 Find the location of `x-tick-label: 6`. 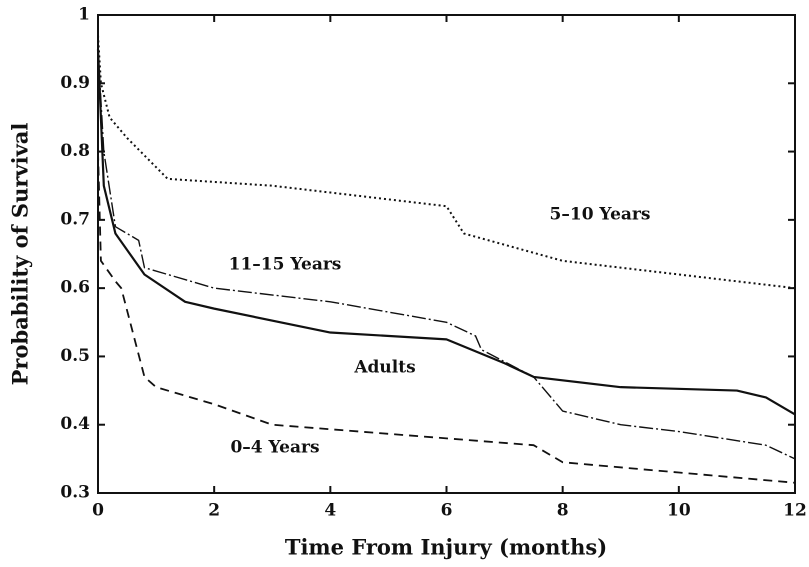

x-tick-label: 6 is located at coordinates (447, 511).